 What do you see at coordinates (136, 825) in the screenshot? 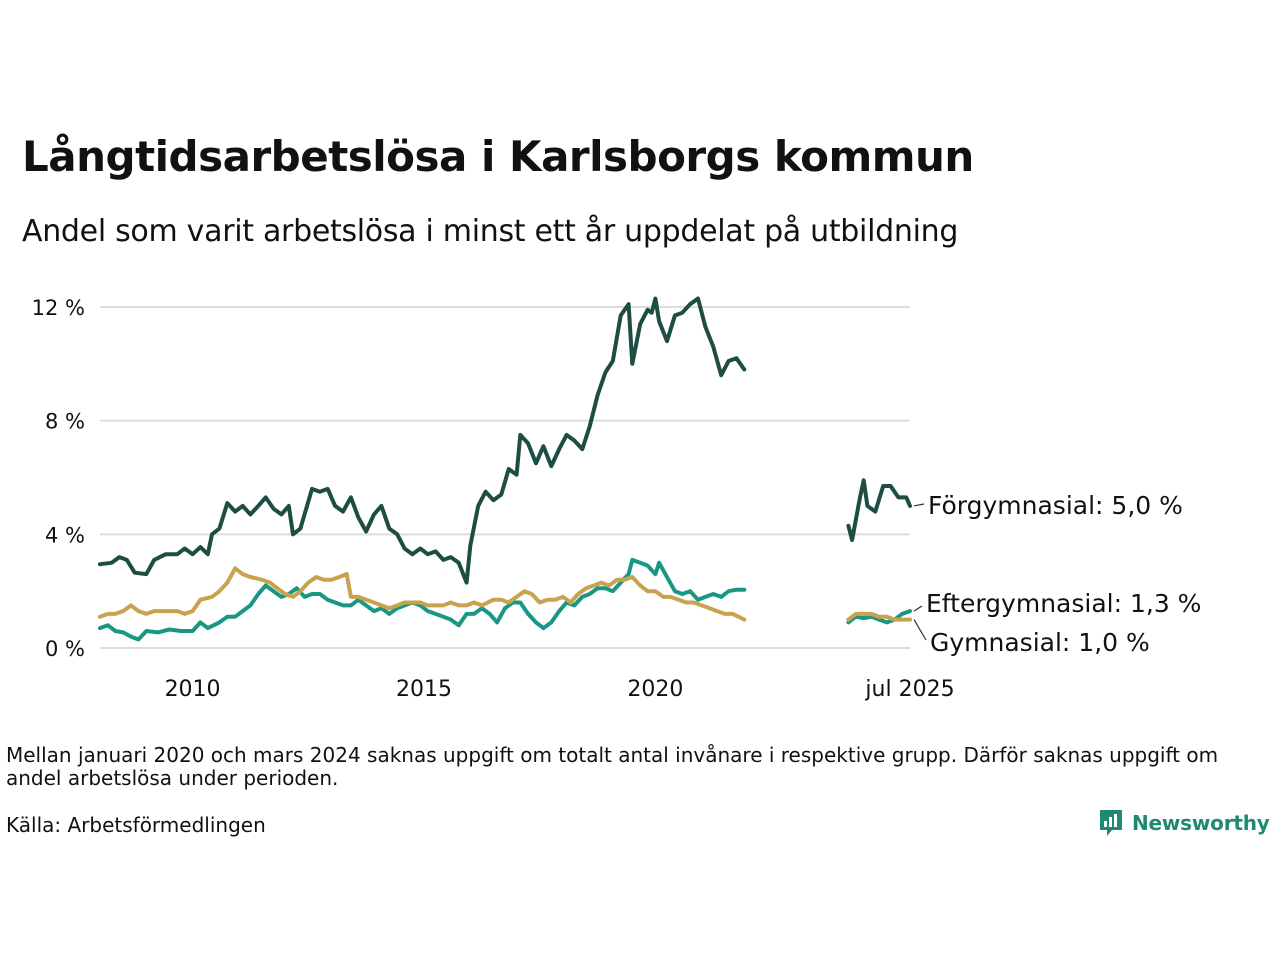
I see `source-credit: Källa: Arbetsförmedlingen` at bounding box center [136, 825].